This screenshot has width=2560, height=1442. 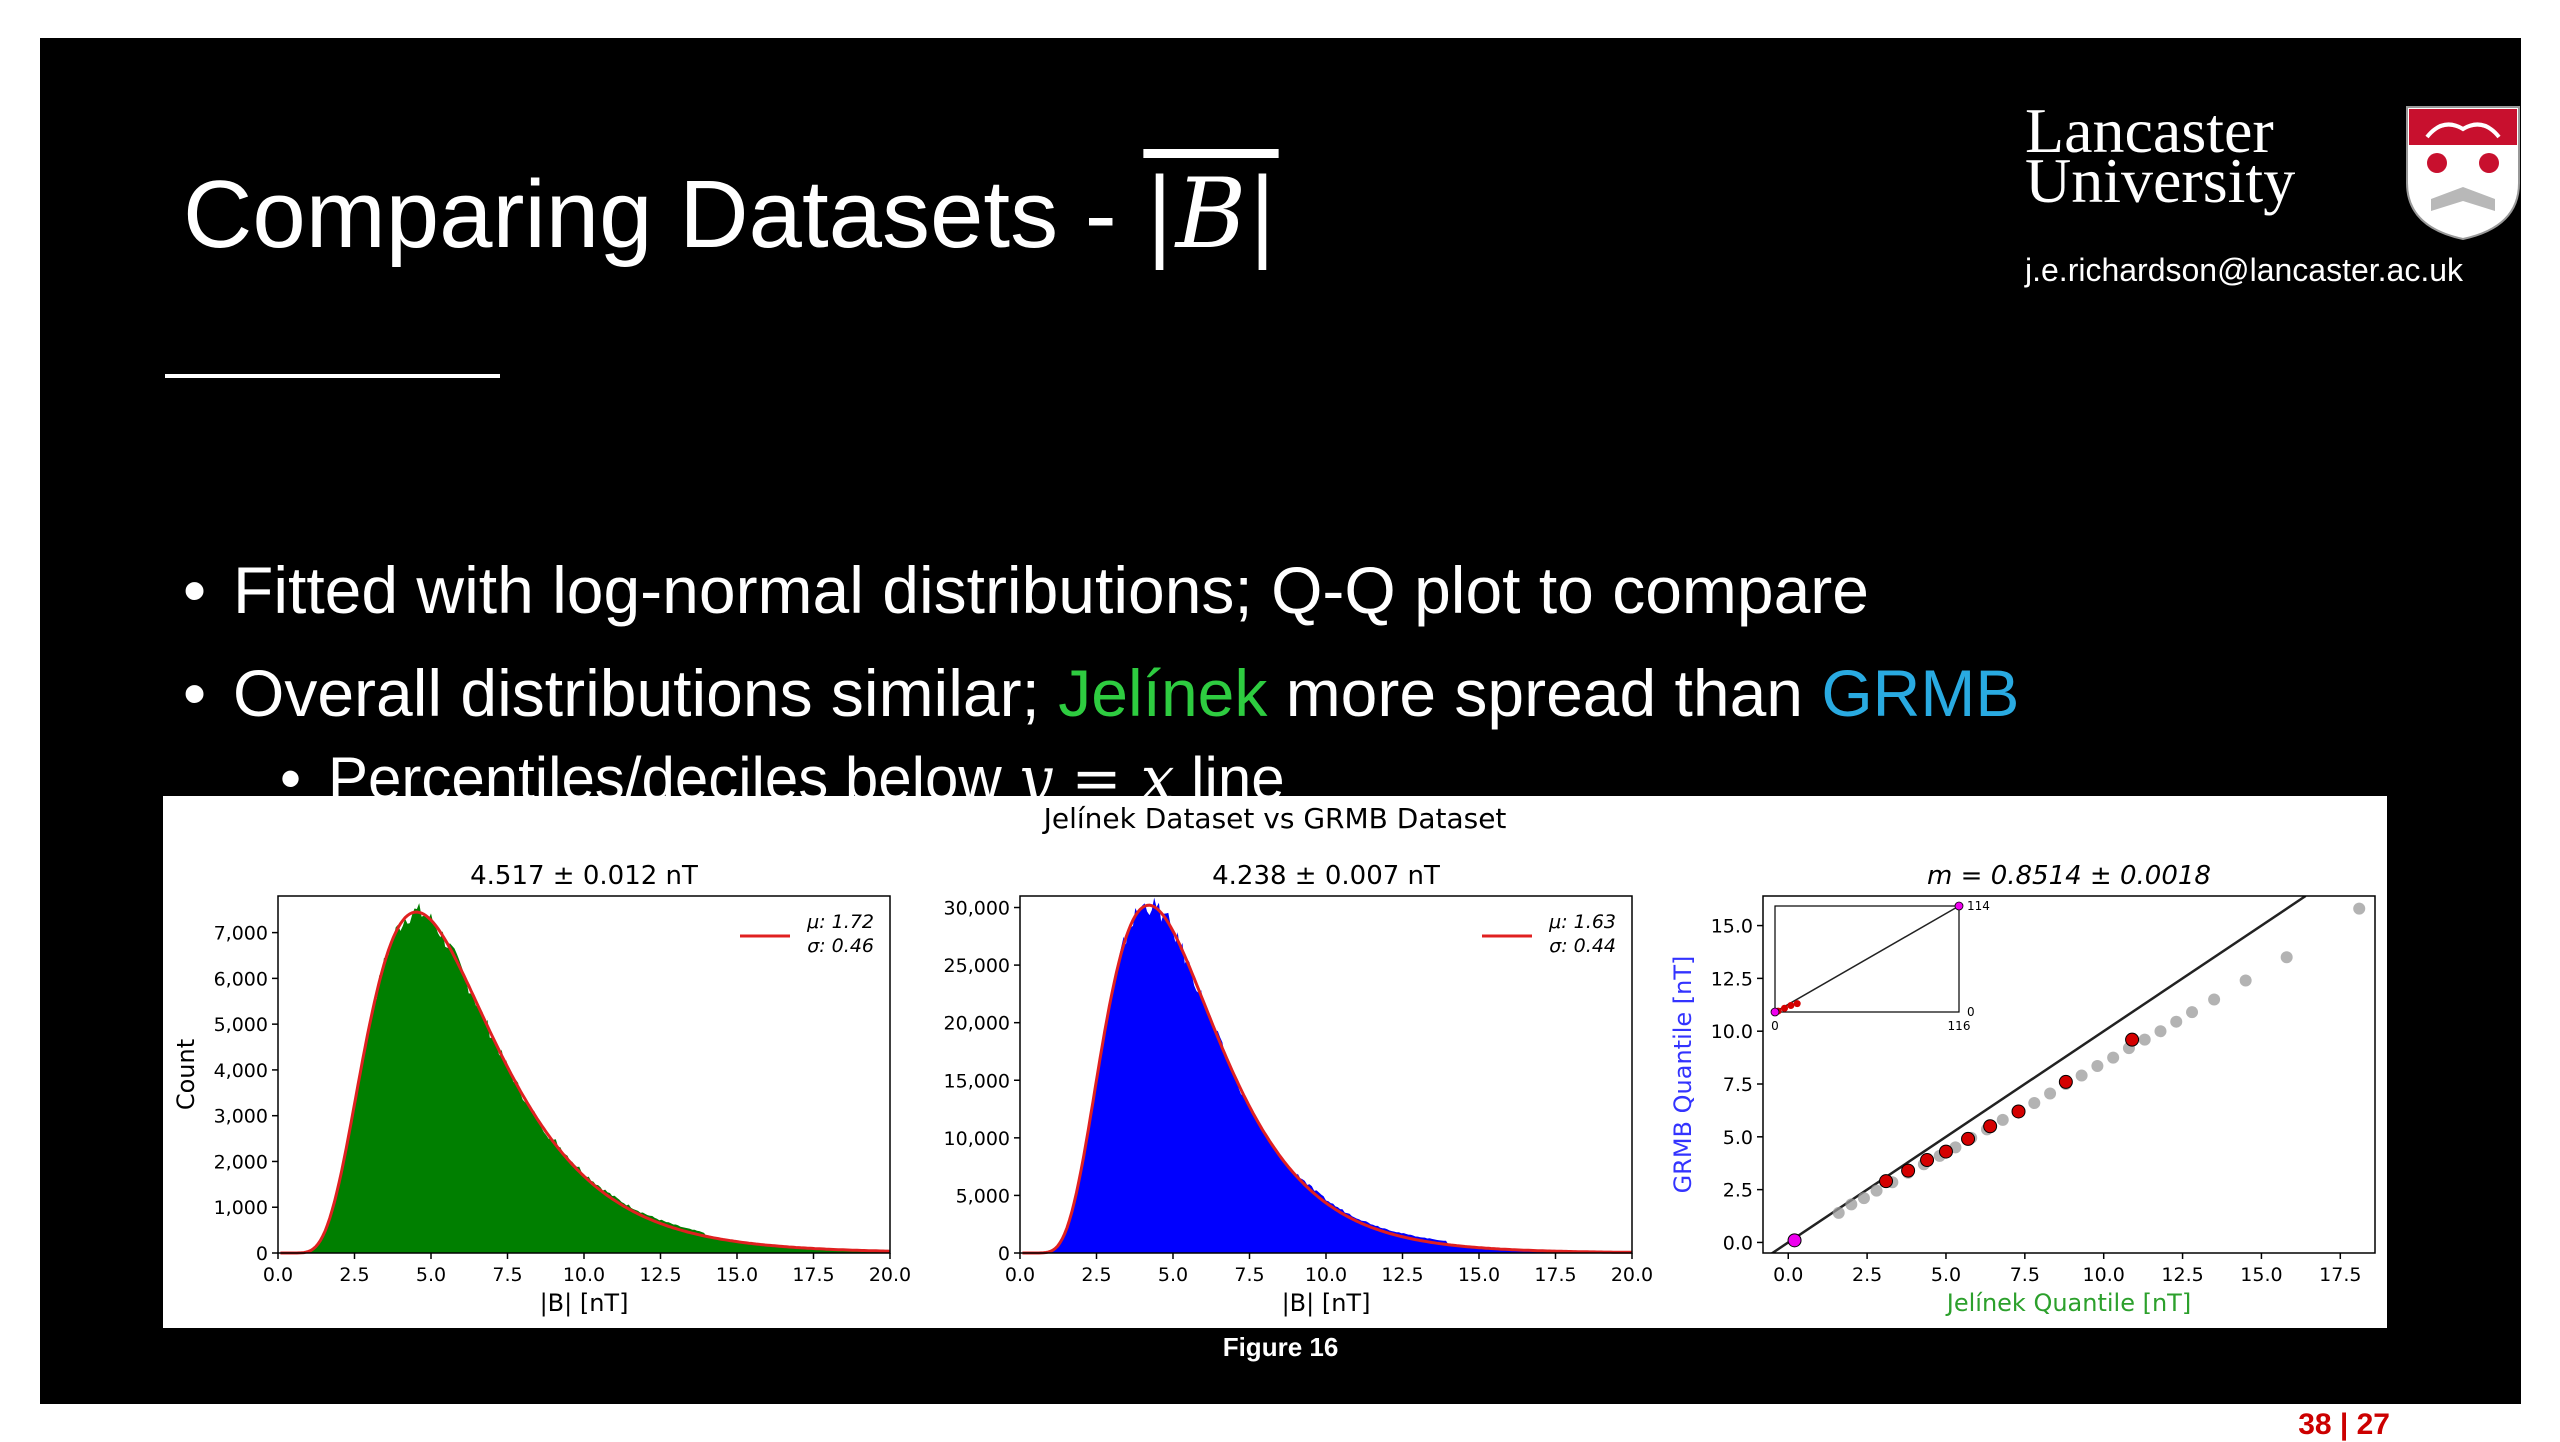 What do you see at coordinates (977, 966) in the screenshot?
I see `y-tick-label: 25,000` at bounding box center [977, 966].